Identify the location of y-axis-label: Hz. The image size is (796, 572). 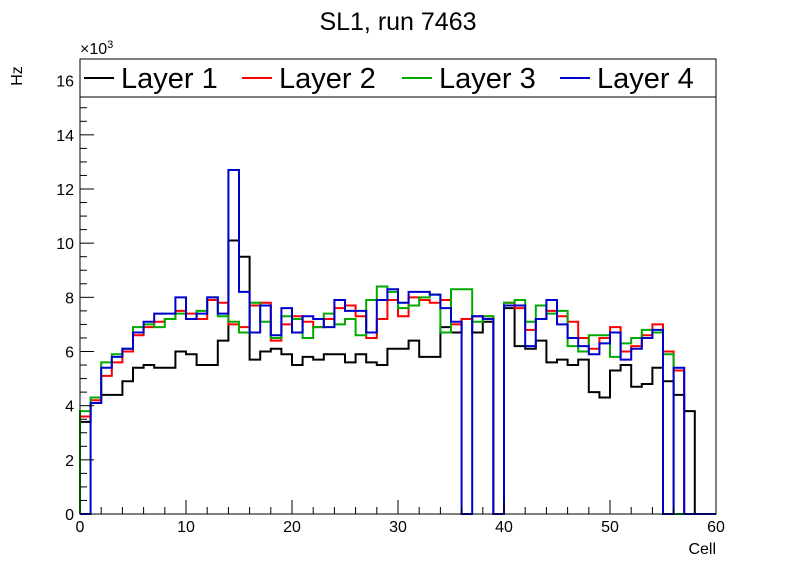
(17, 76).